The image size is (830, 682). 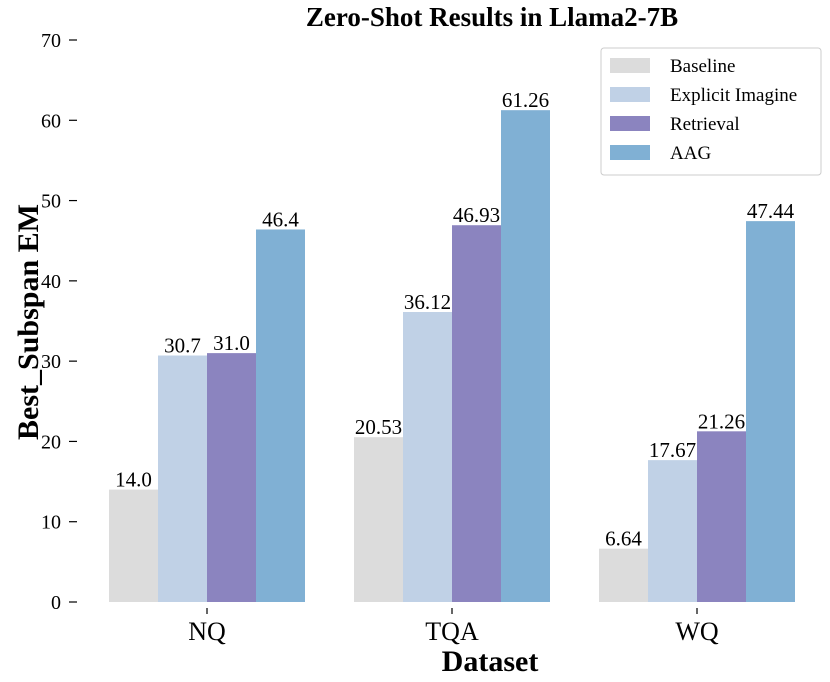 What do you see at coordinates (59, 322) in the screenshot?
I see `y-axis: 0 10 20 30 40 50 60 70` at bounding box center [59, 322].